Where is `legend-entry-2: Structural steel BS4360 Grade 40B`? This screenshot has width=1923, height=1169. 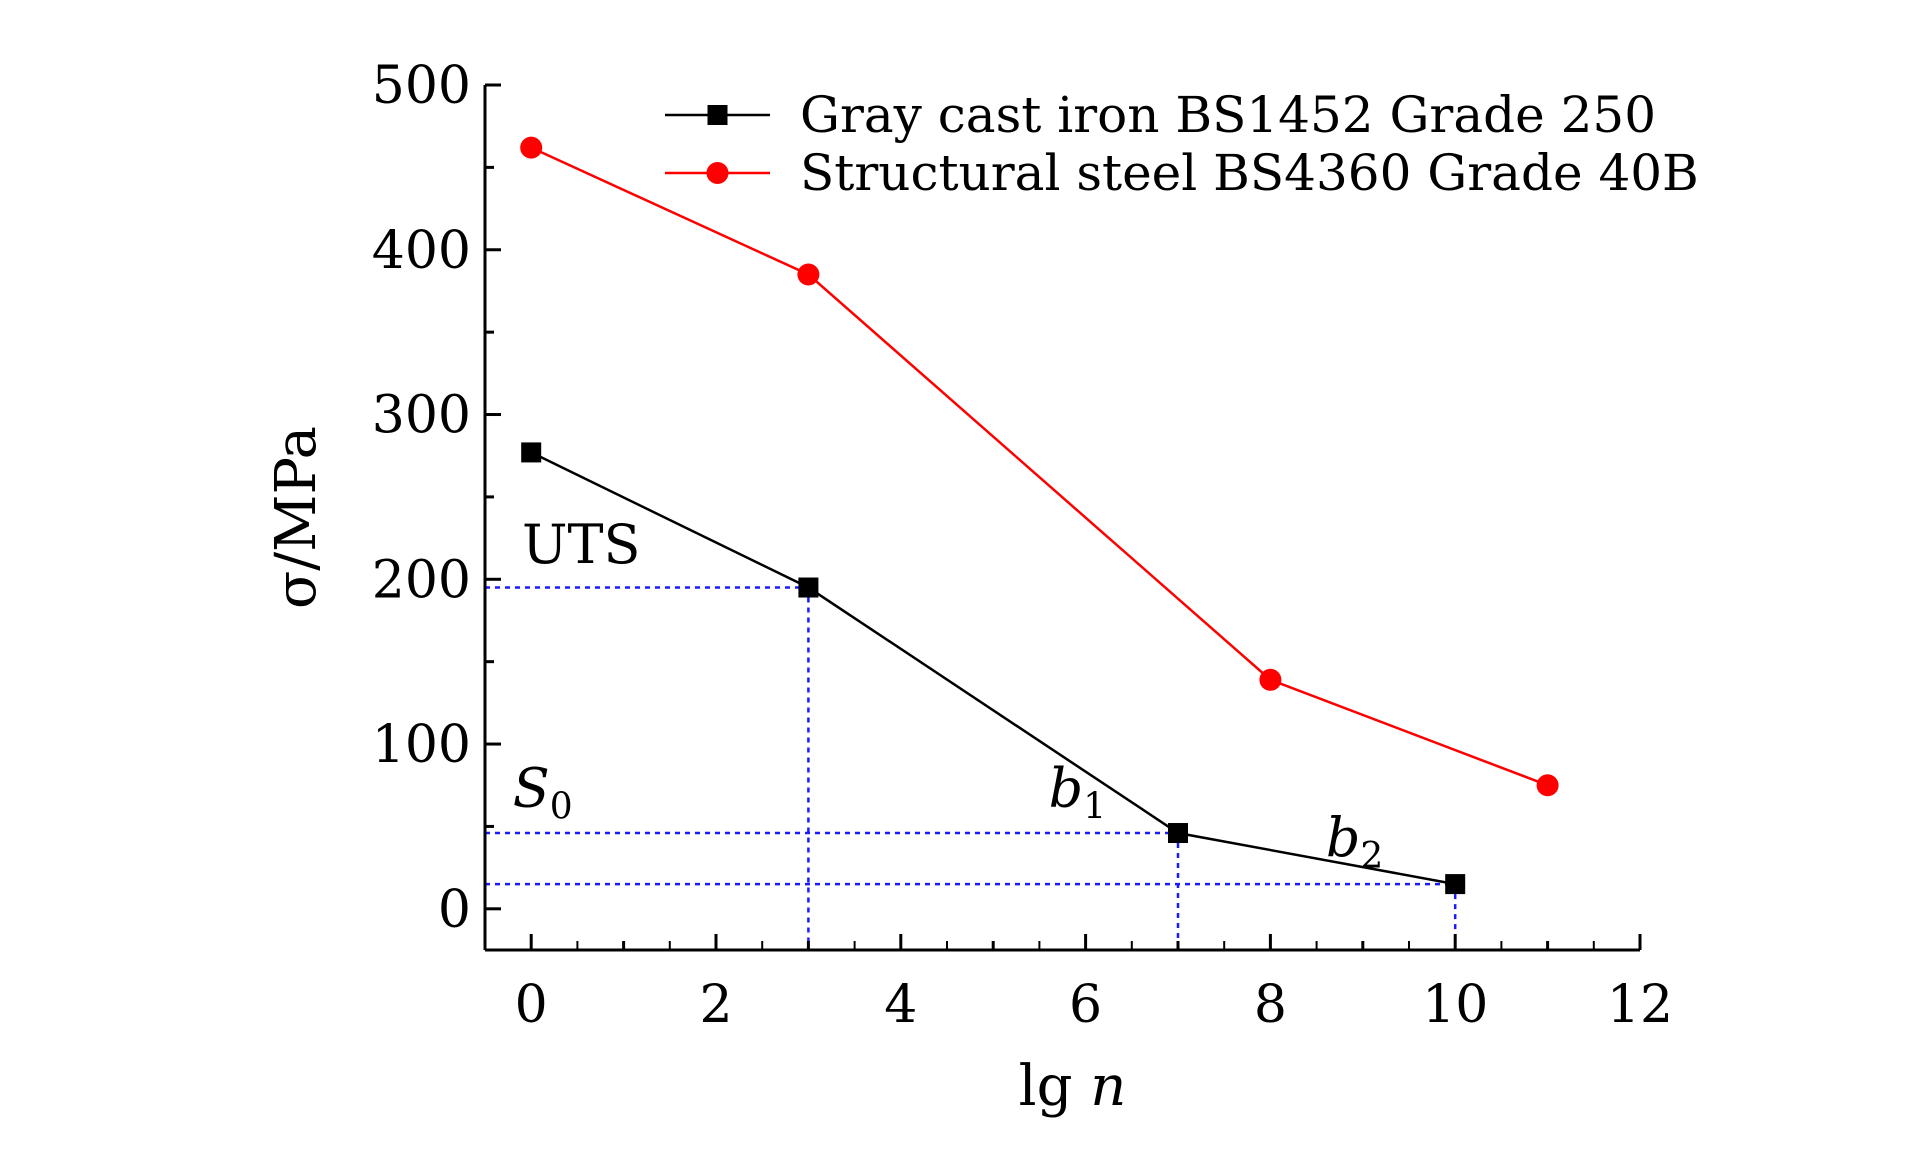
legend-entry-2: Structural steel BS4360 Grade 40B is located at coordinates (1182, 173).